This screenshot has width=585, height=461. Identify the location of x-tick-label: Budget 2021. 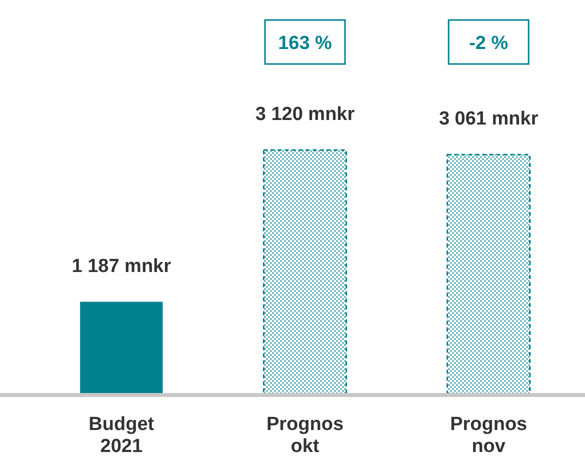
(121, 435).